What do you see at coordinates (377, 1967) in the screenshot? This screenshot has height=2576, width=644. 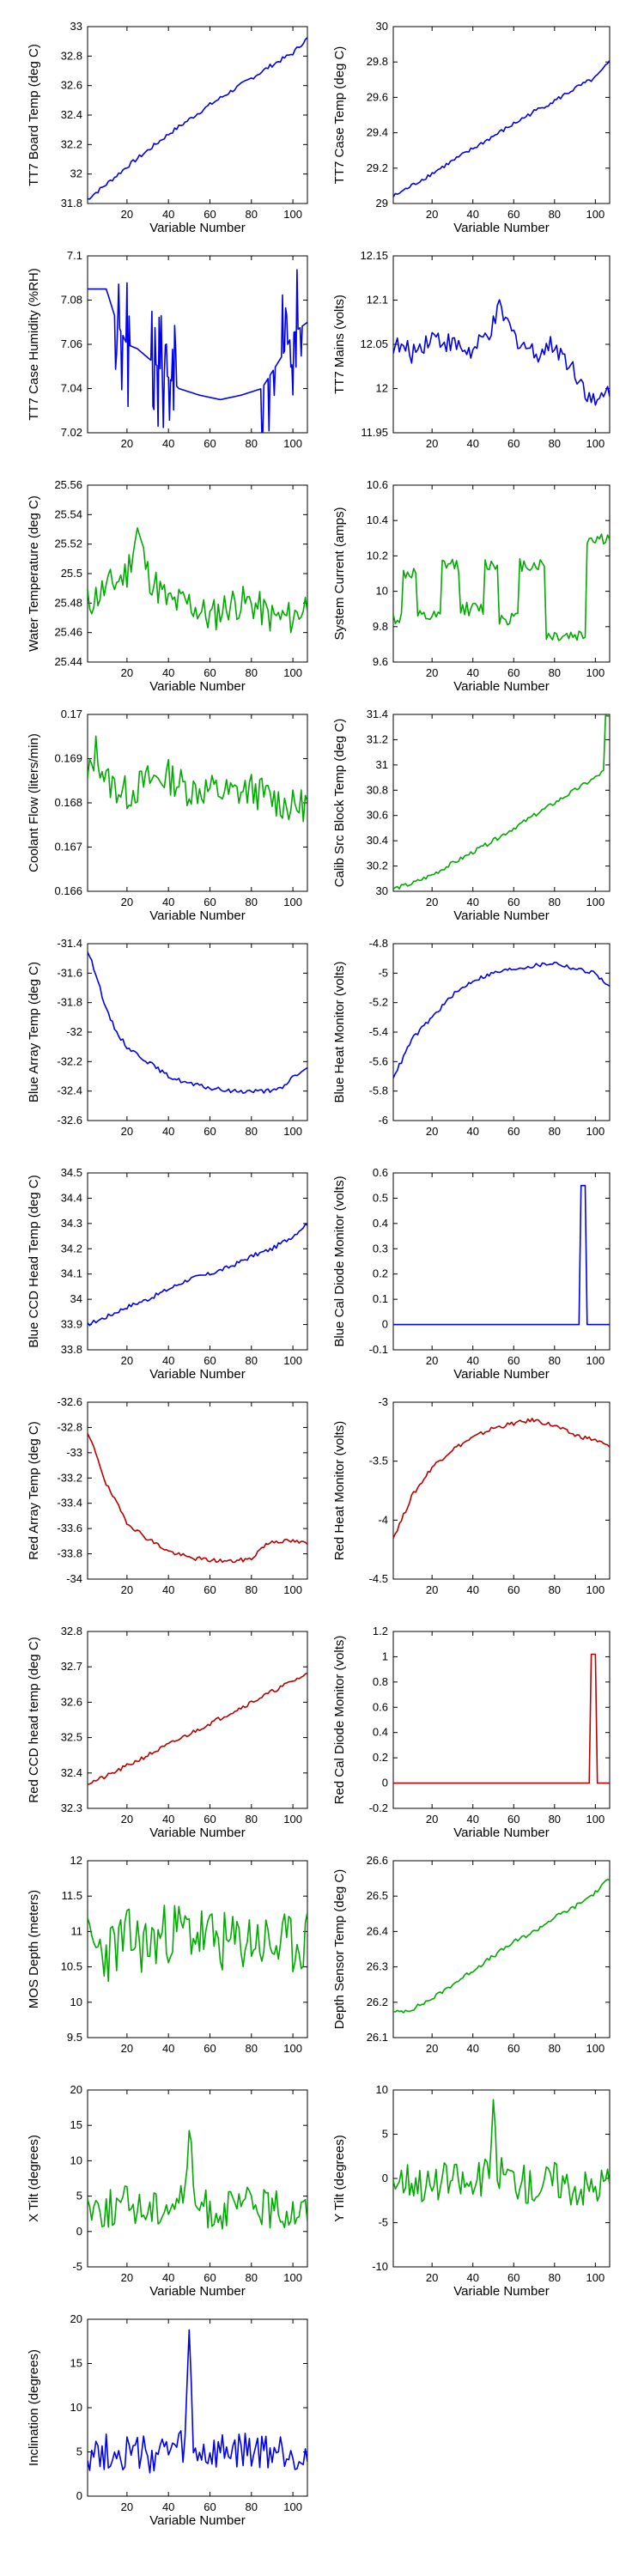 I see `y-tick-label: 26.3` at bounding box center [377, 1967].